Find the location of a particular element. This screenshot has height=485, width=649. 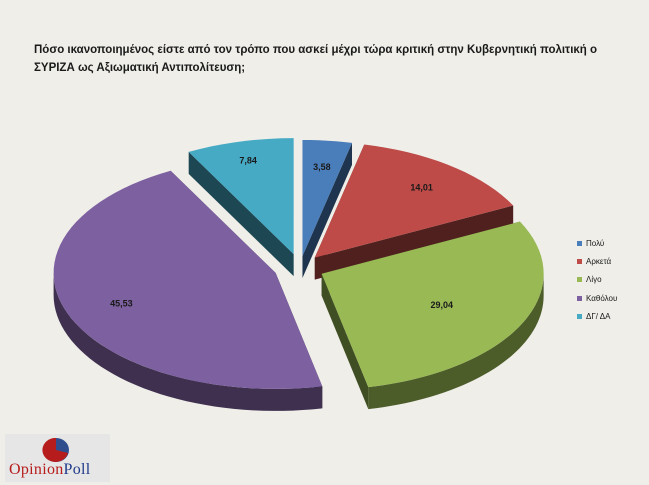

pie-slice-label-0: 3,58 is located at coordinates (322, 167).